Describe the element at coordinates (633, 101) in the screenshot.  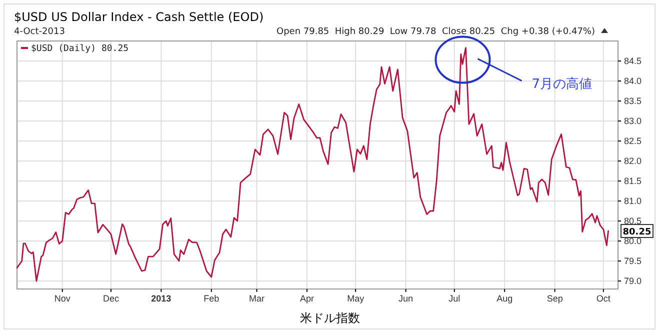
I see `y-tick-label: 83.5` at that location.